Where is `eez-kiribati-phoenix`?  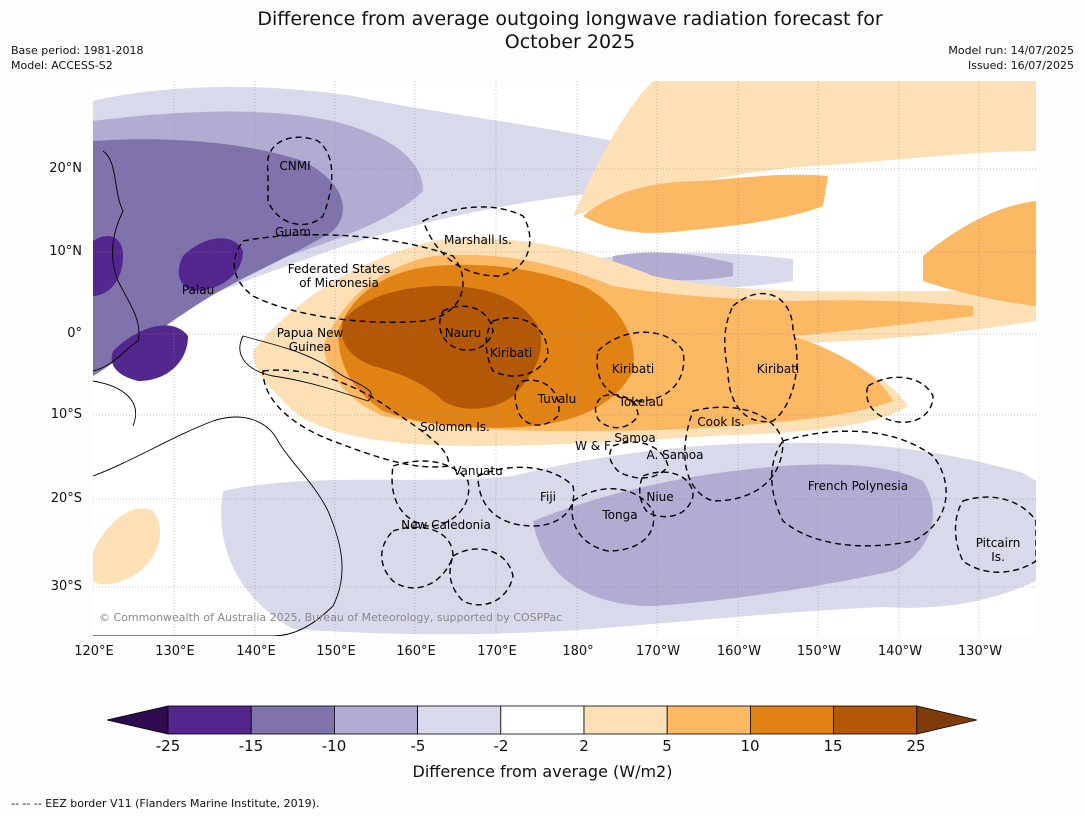
eez-kiribati-phoenix is located at coordinates (640, 366).